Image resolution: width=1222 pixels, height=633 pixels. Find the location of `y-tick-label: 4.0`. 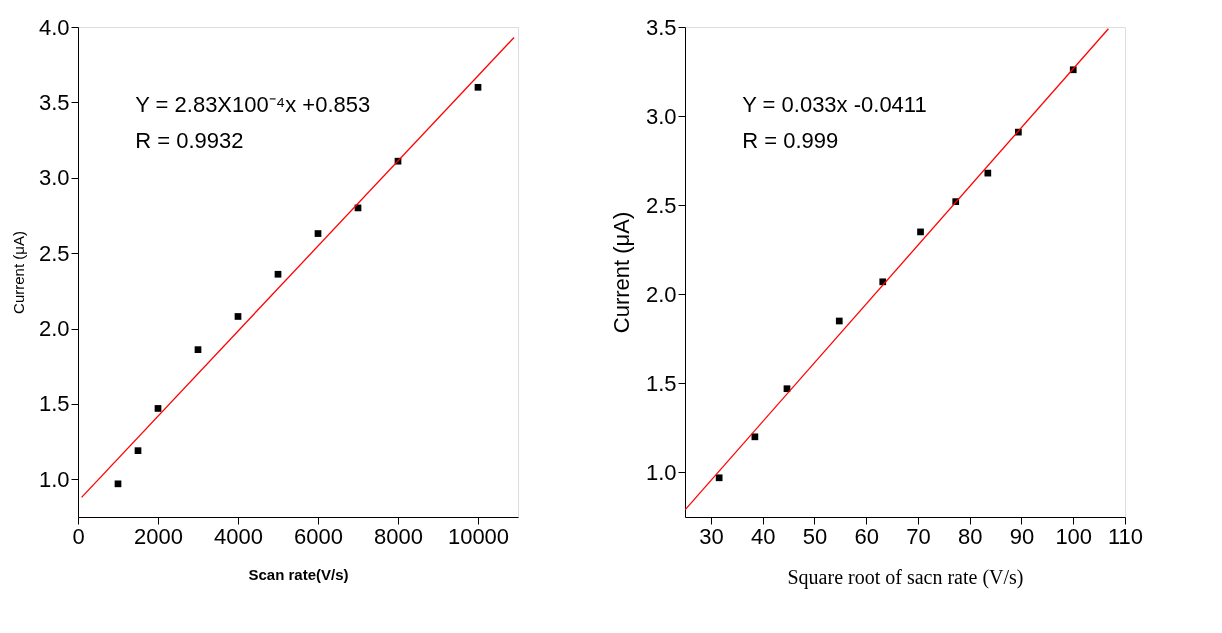

y-tick-label: 4.0 is located at coordinates (54, 27).